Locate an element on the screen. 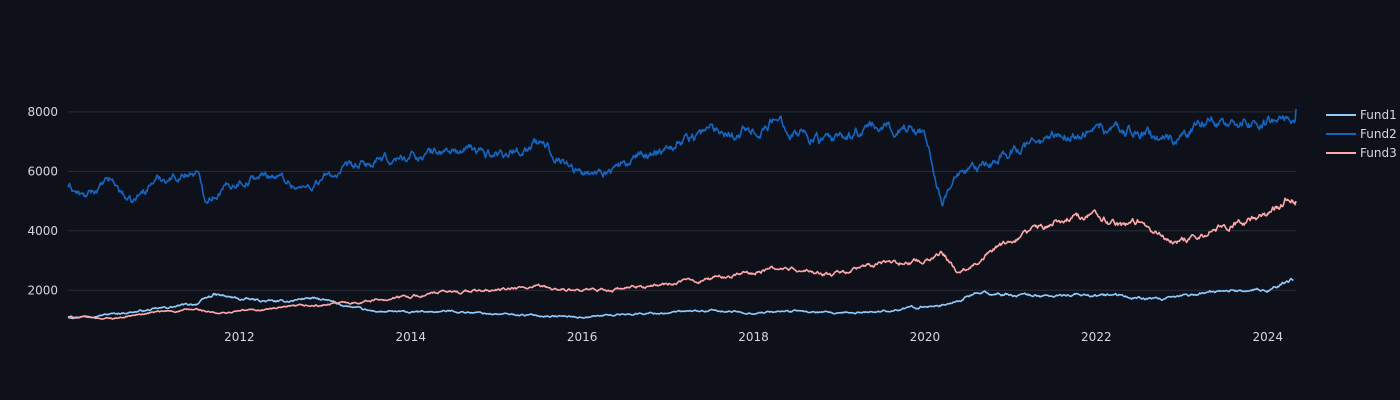  x-tick-label: 2018 is located at coordinates (753, 337).